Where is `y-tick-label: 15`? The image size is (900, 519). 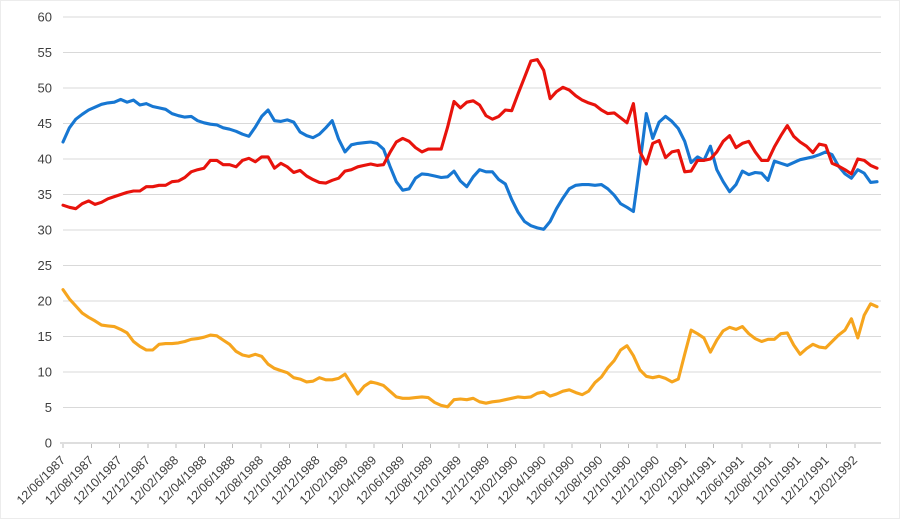 y-tick-label: 15 is located at coordinates (45, 336).